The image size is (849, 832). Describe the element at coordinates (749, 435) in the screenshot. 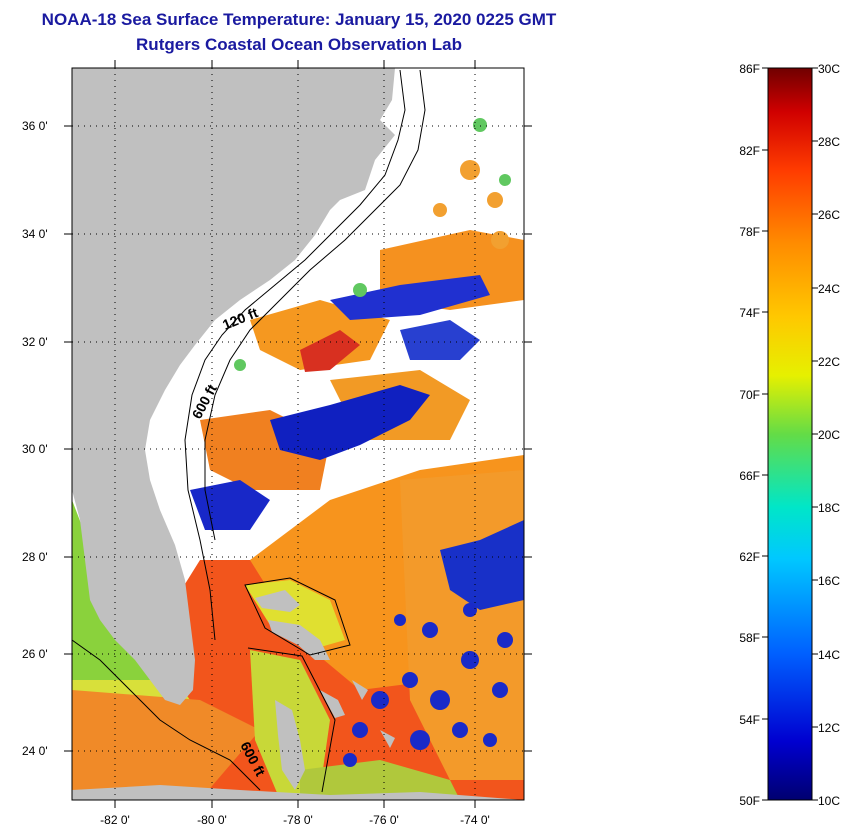

I see `colorbar-f-labels: 86F 82F 78F 74F 70F 66F 62F 58F 54F 50F` at that location.